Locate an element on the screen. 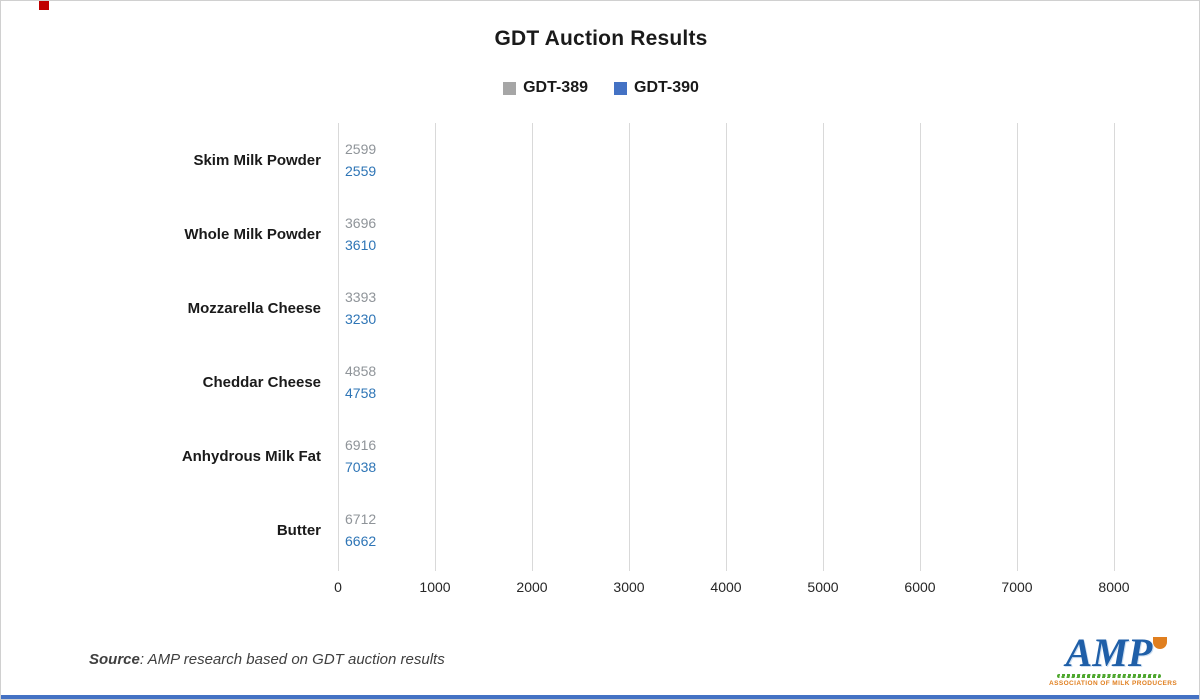  bar-value-label: 3230 is located at coordinates (361, 318).